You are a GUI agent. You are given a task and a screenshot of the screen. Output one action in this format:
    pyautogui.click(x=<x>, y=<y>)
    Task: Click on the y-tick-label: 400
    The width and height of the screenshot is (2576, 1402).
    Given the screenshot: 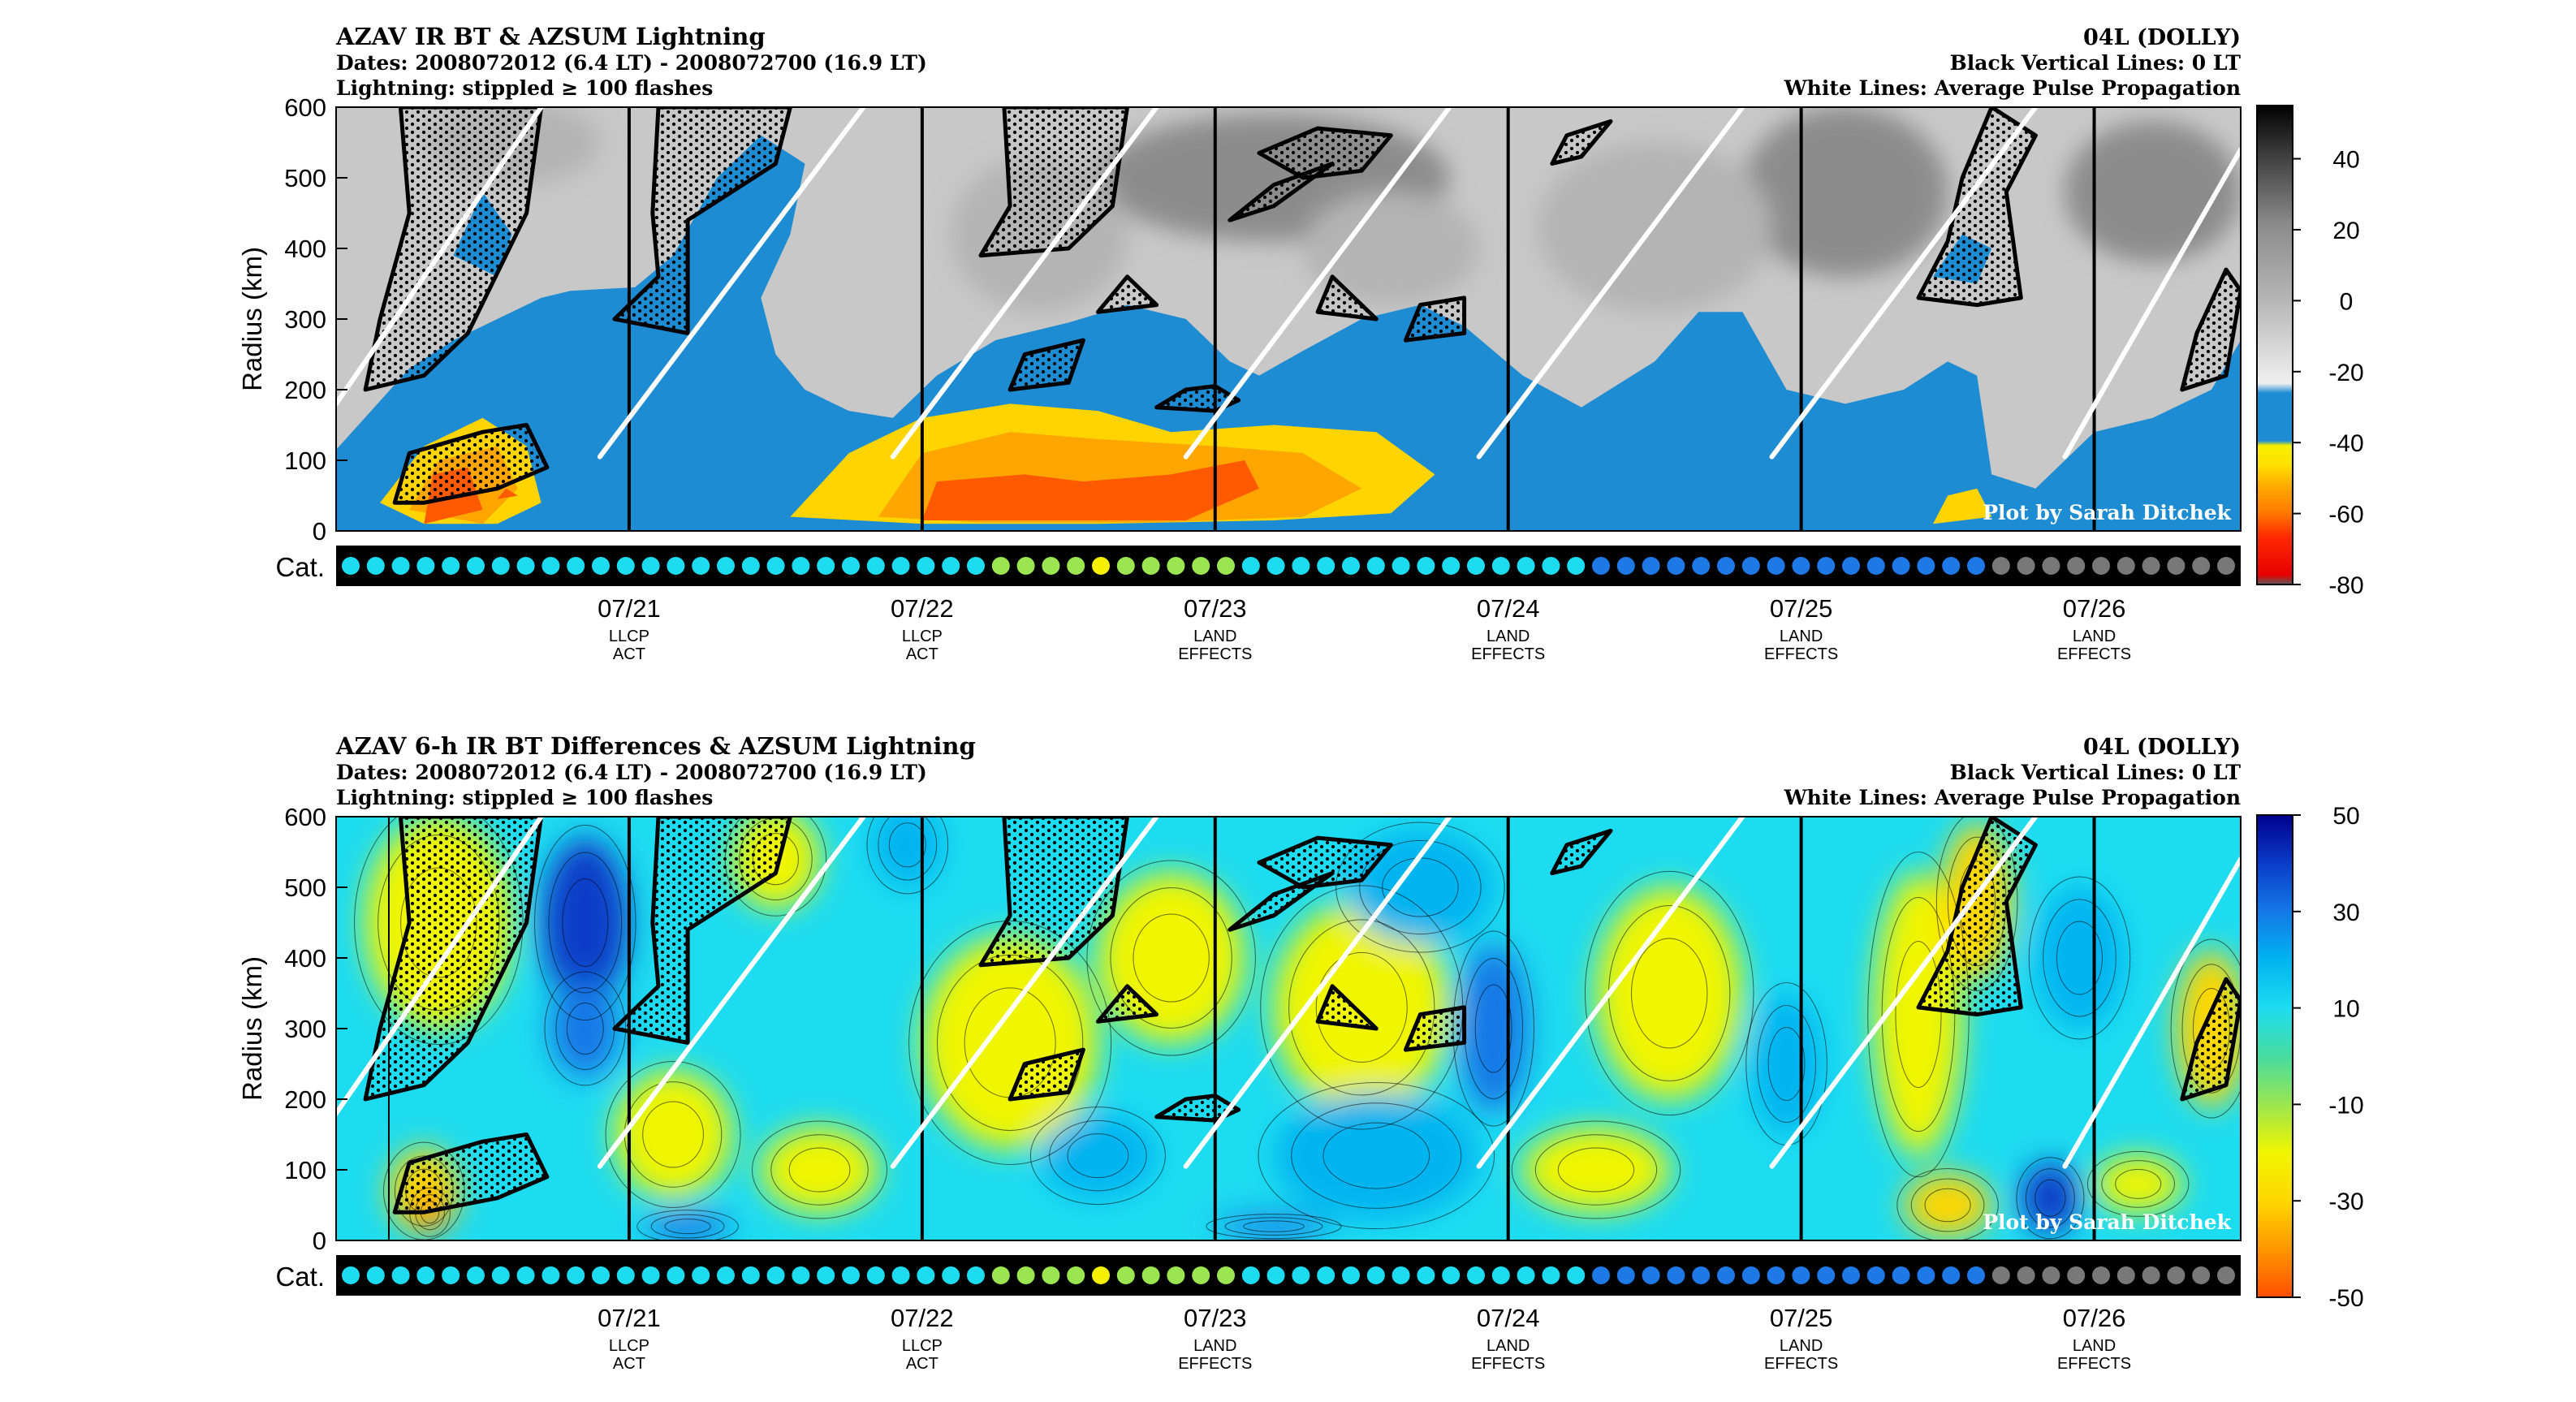 What is the action you would take?
    pyautogui.click(x=305, y=249)
    